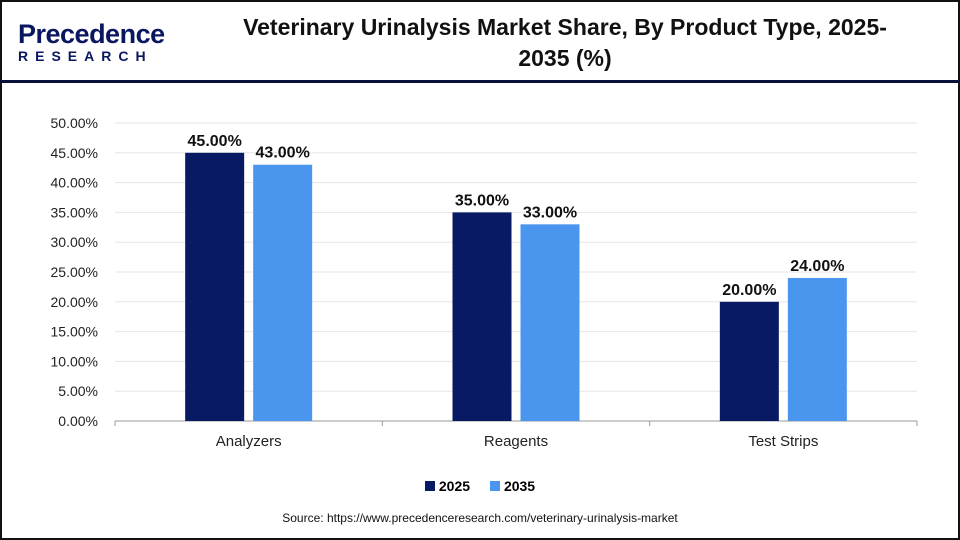 The width and height of the screenshot is (960, 540). Describe the element at coordinates (749, 361) in the screenshot. I see `bar-2025-test-strips` at that location.